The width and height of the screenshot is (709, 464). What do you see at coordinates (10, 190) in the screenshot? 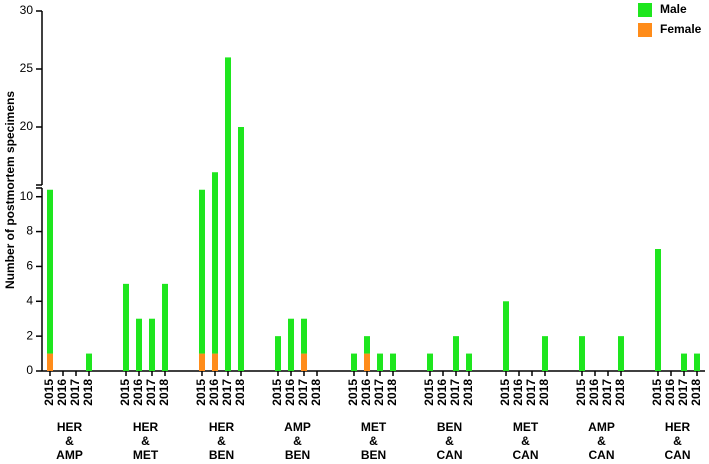
I see `y-axis-label: Number of postmortem specimens` at bounding box center [10, 190].